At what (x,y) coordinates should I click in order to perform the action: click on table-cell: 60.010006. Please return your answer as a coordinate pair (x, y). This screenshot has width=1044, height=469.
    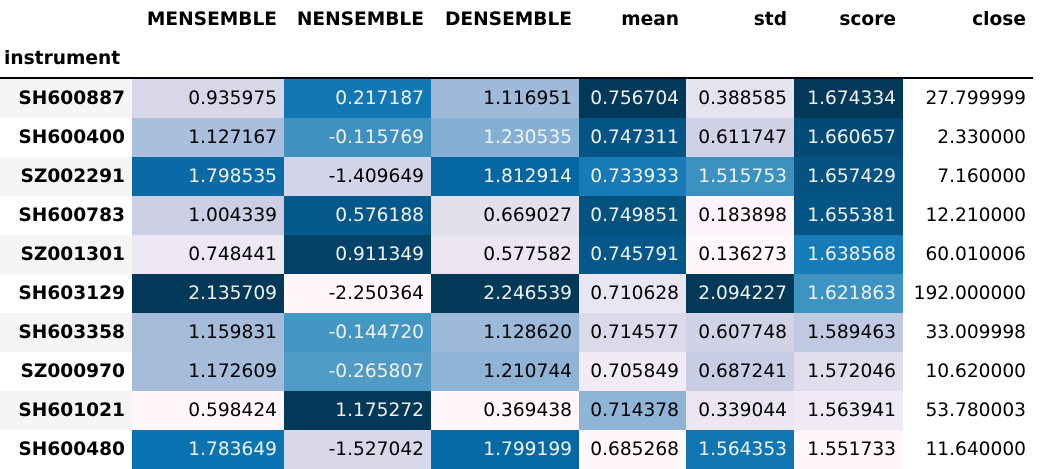
    Looking at the image, I should click on (968, 254).